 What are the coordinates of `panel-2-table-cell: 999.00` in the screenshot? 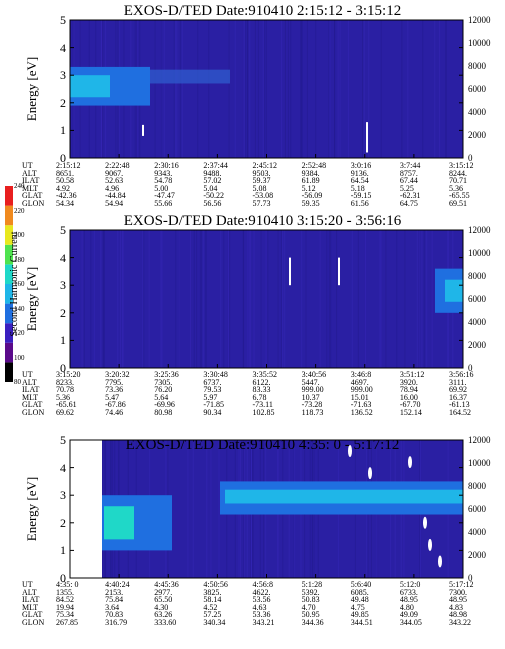 It's located at (312, 389).